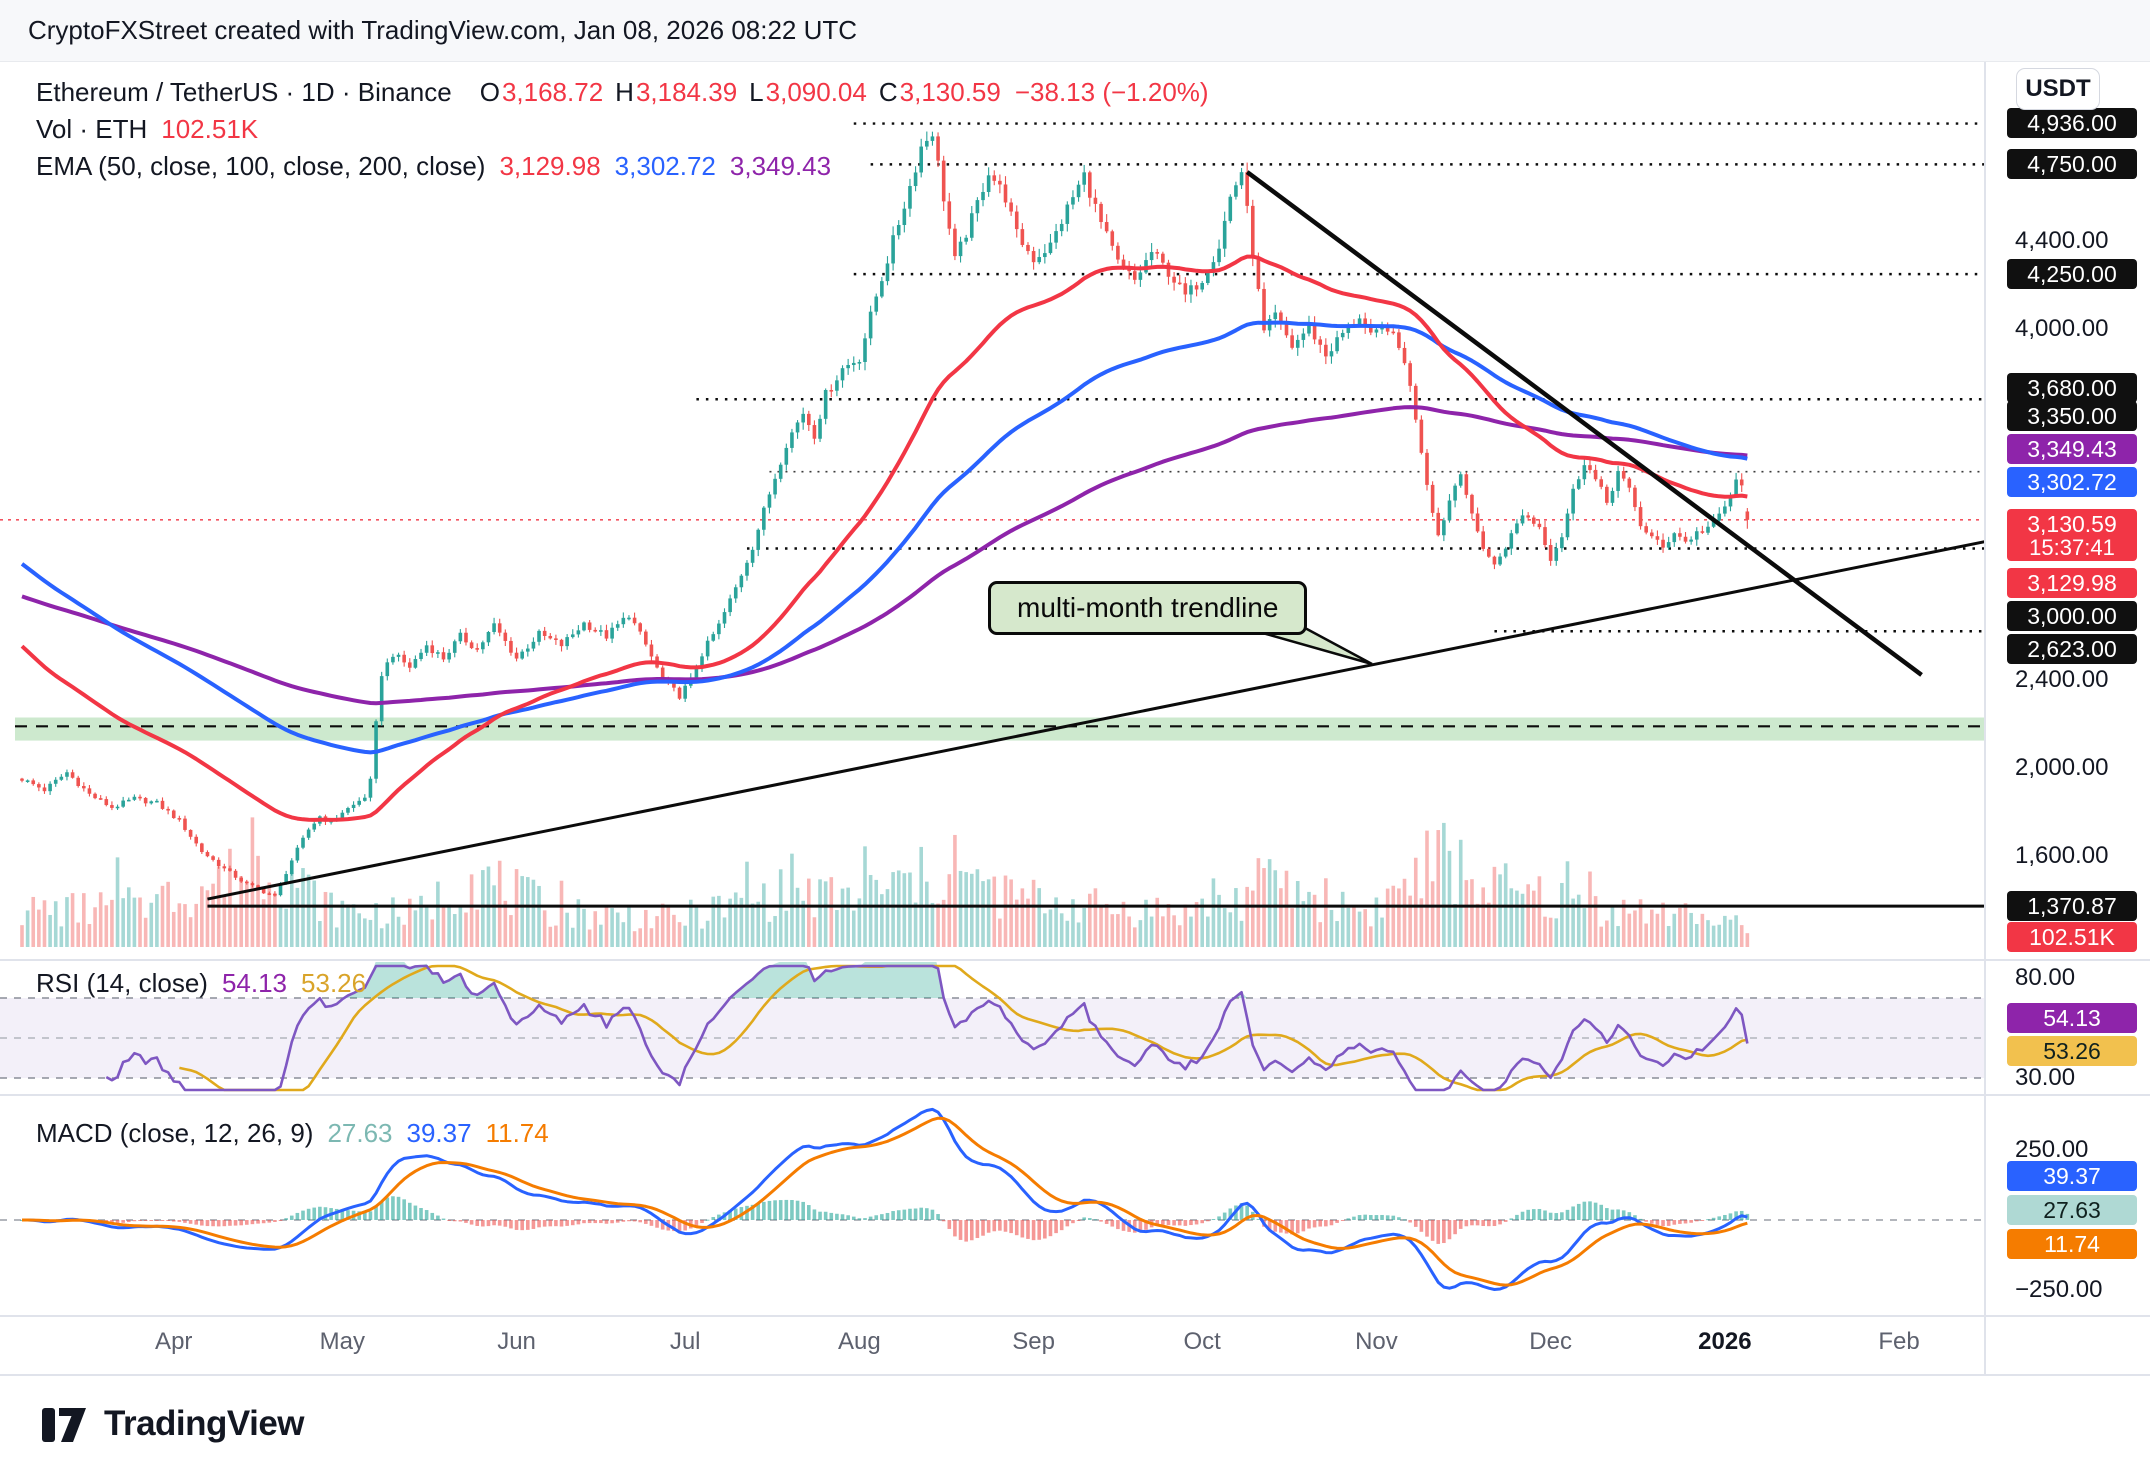 The width and height of the screenshot is (2150, 1484). I want to click on price-badge-3,129.98: 3,129.98, so click(2072, 583).